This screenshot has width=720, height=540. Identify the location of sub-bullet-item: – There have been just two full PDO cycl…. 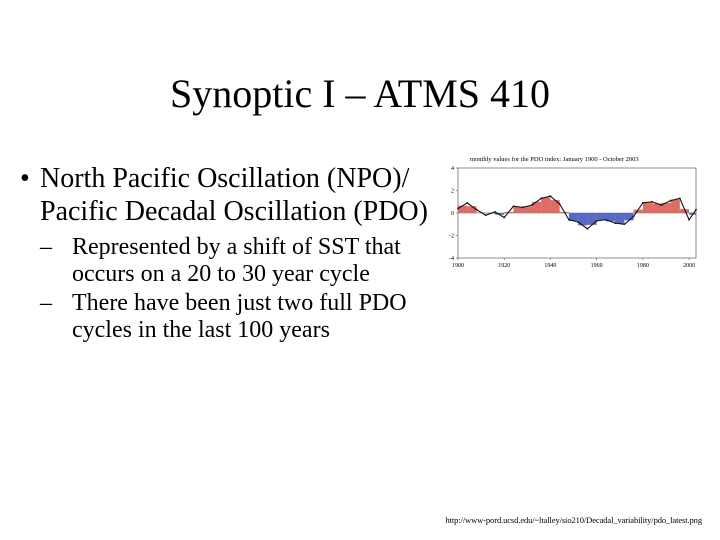
(240, 317).